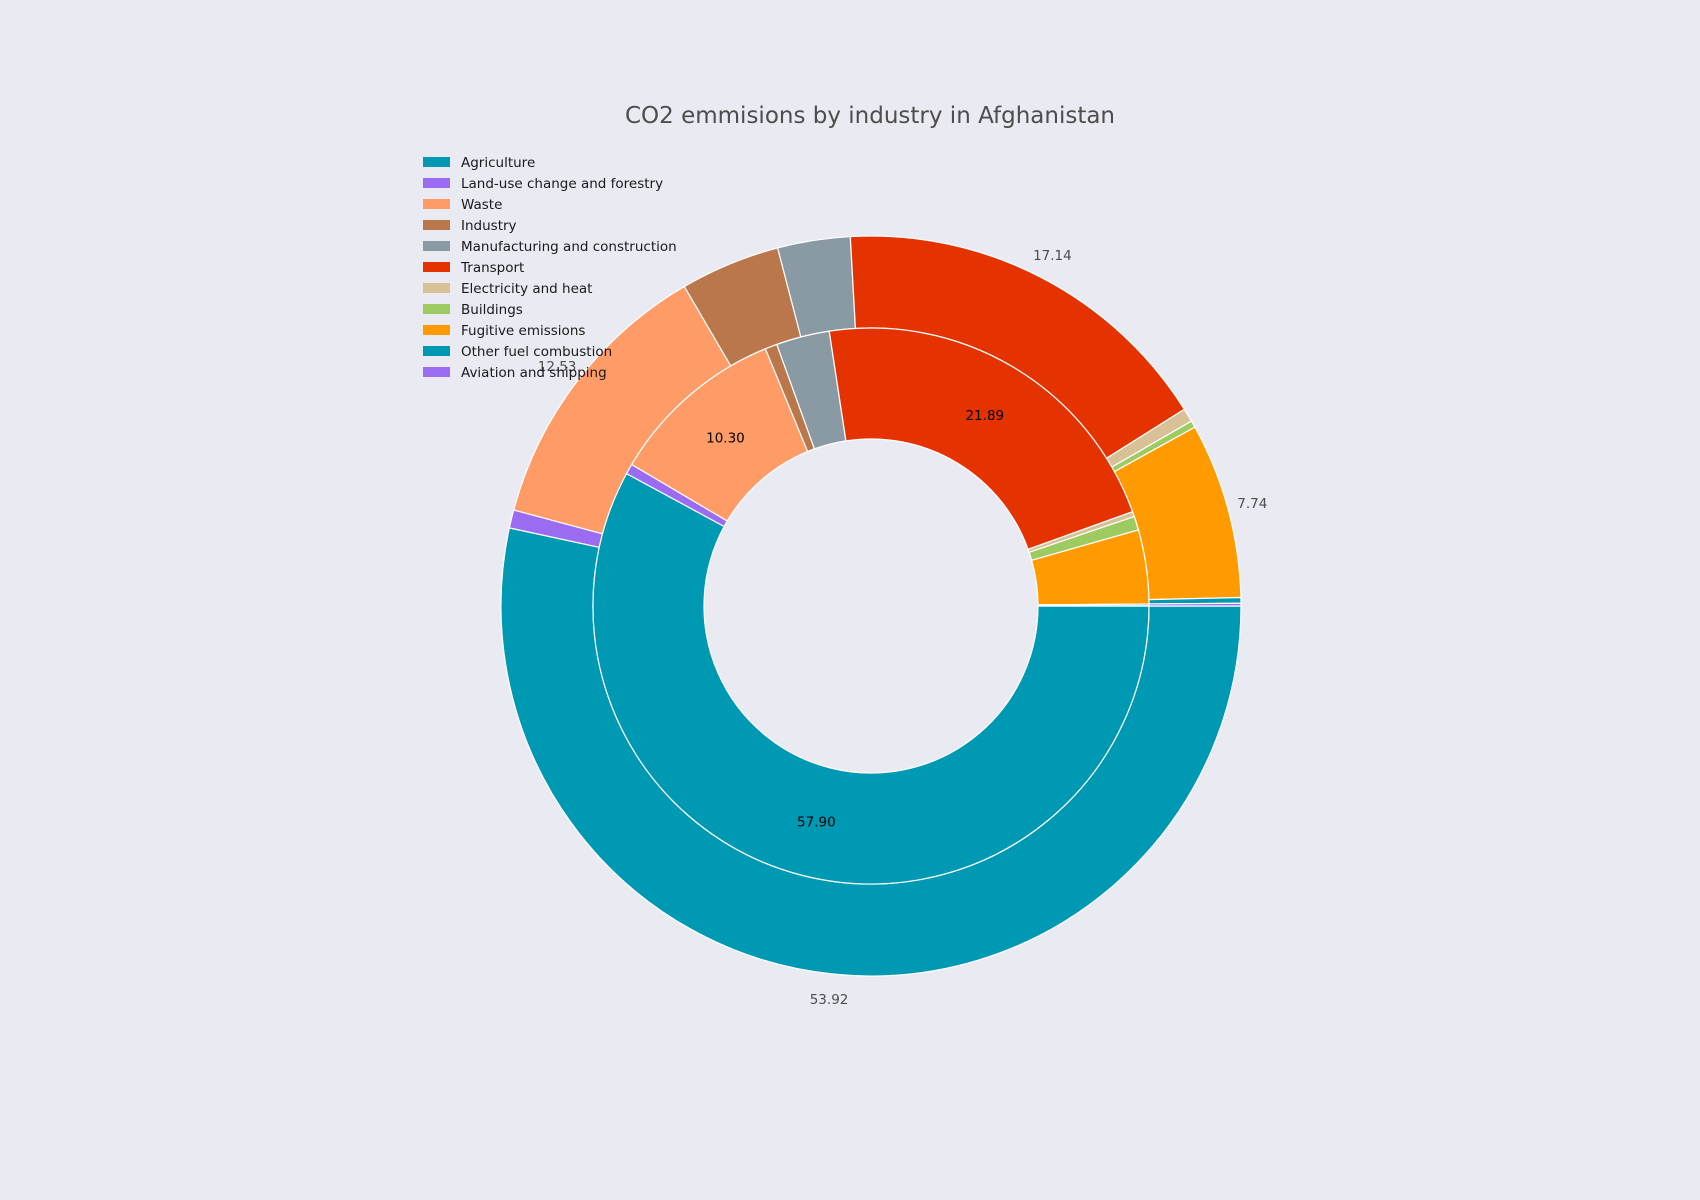 This screenshot has width=1700, height=1200. What do you see at coordinates (436, 183) in the screenshot?
I see `legend-swatch-land-use-change-and-forestry` at bounding box center [436, 183].